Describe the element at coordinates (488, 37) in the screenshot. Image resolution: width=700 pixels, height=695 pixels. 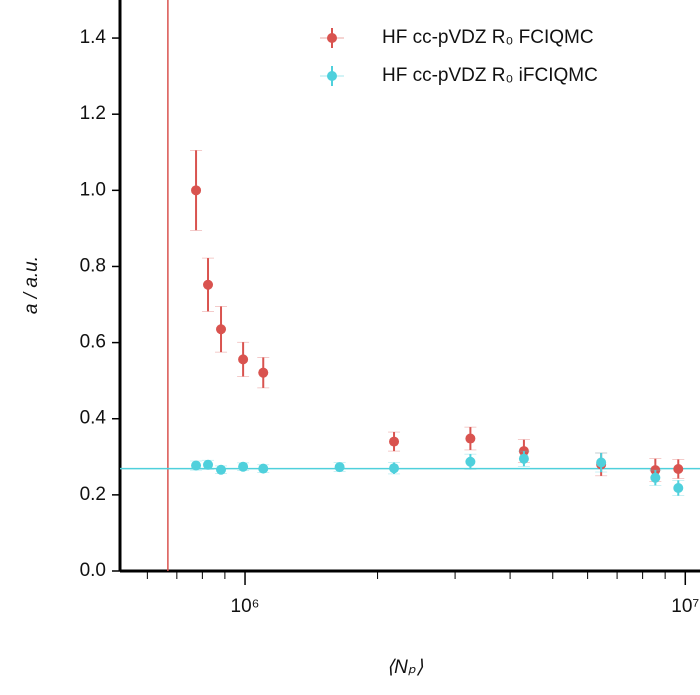
I see `legend-label: HF cc-pVDZ R₀ FCIQMC` at that location.